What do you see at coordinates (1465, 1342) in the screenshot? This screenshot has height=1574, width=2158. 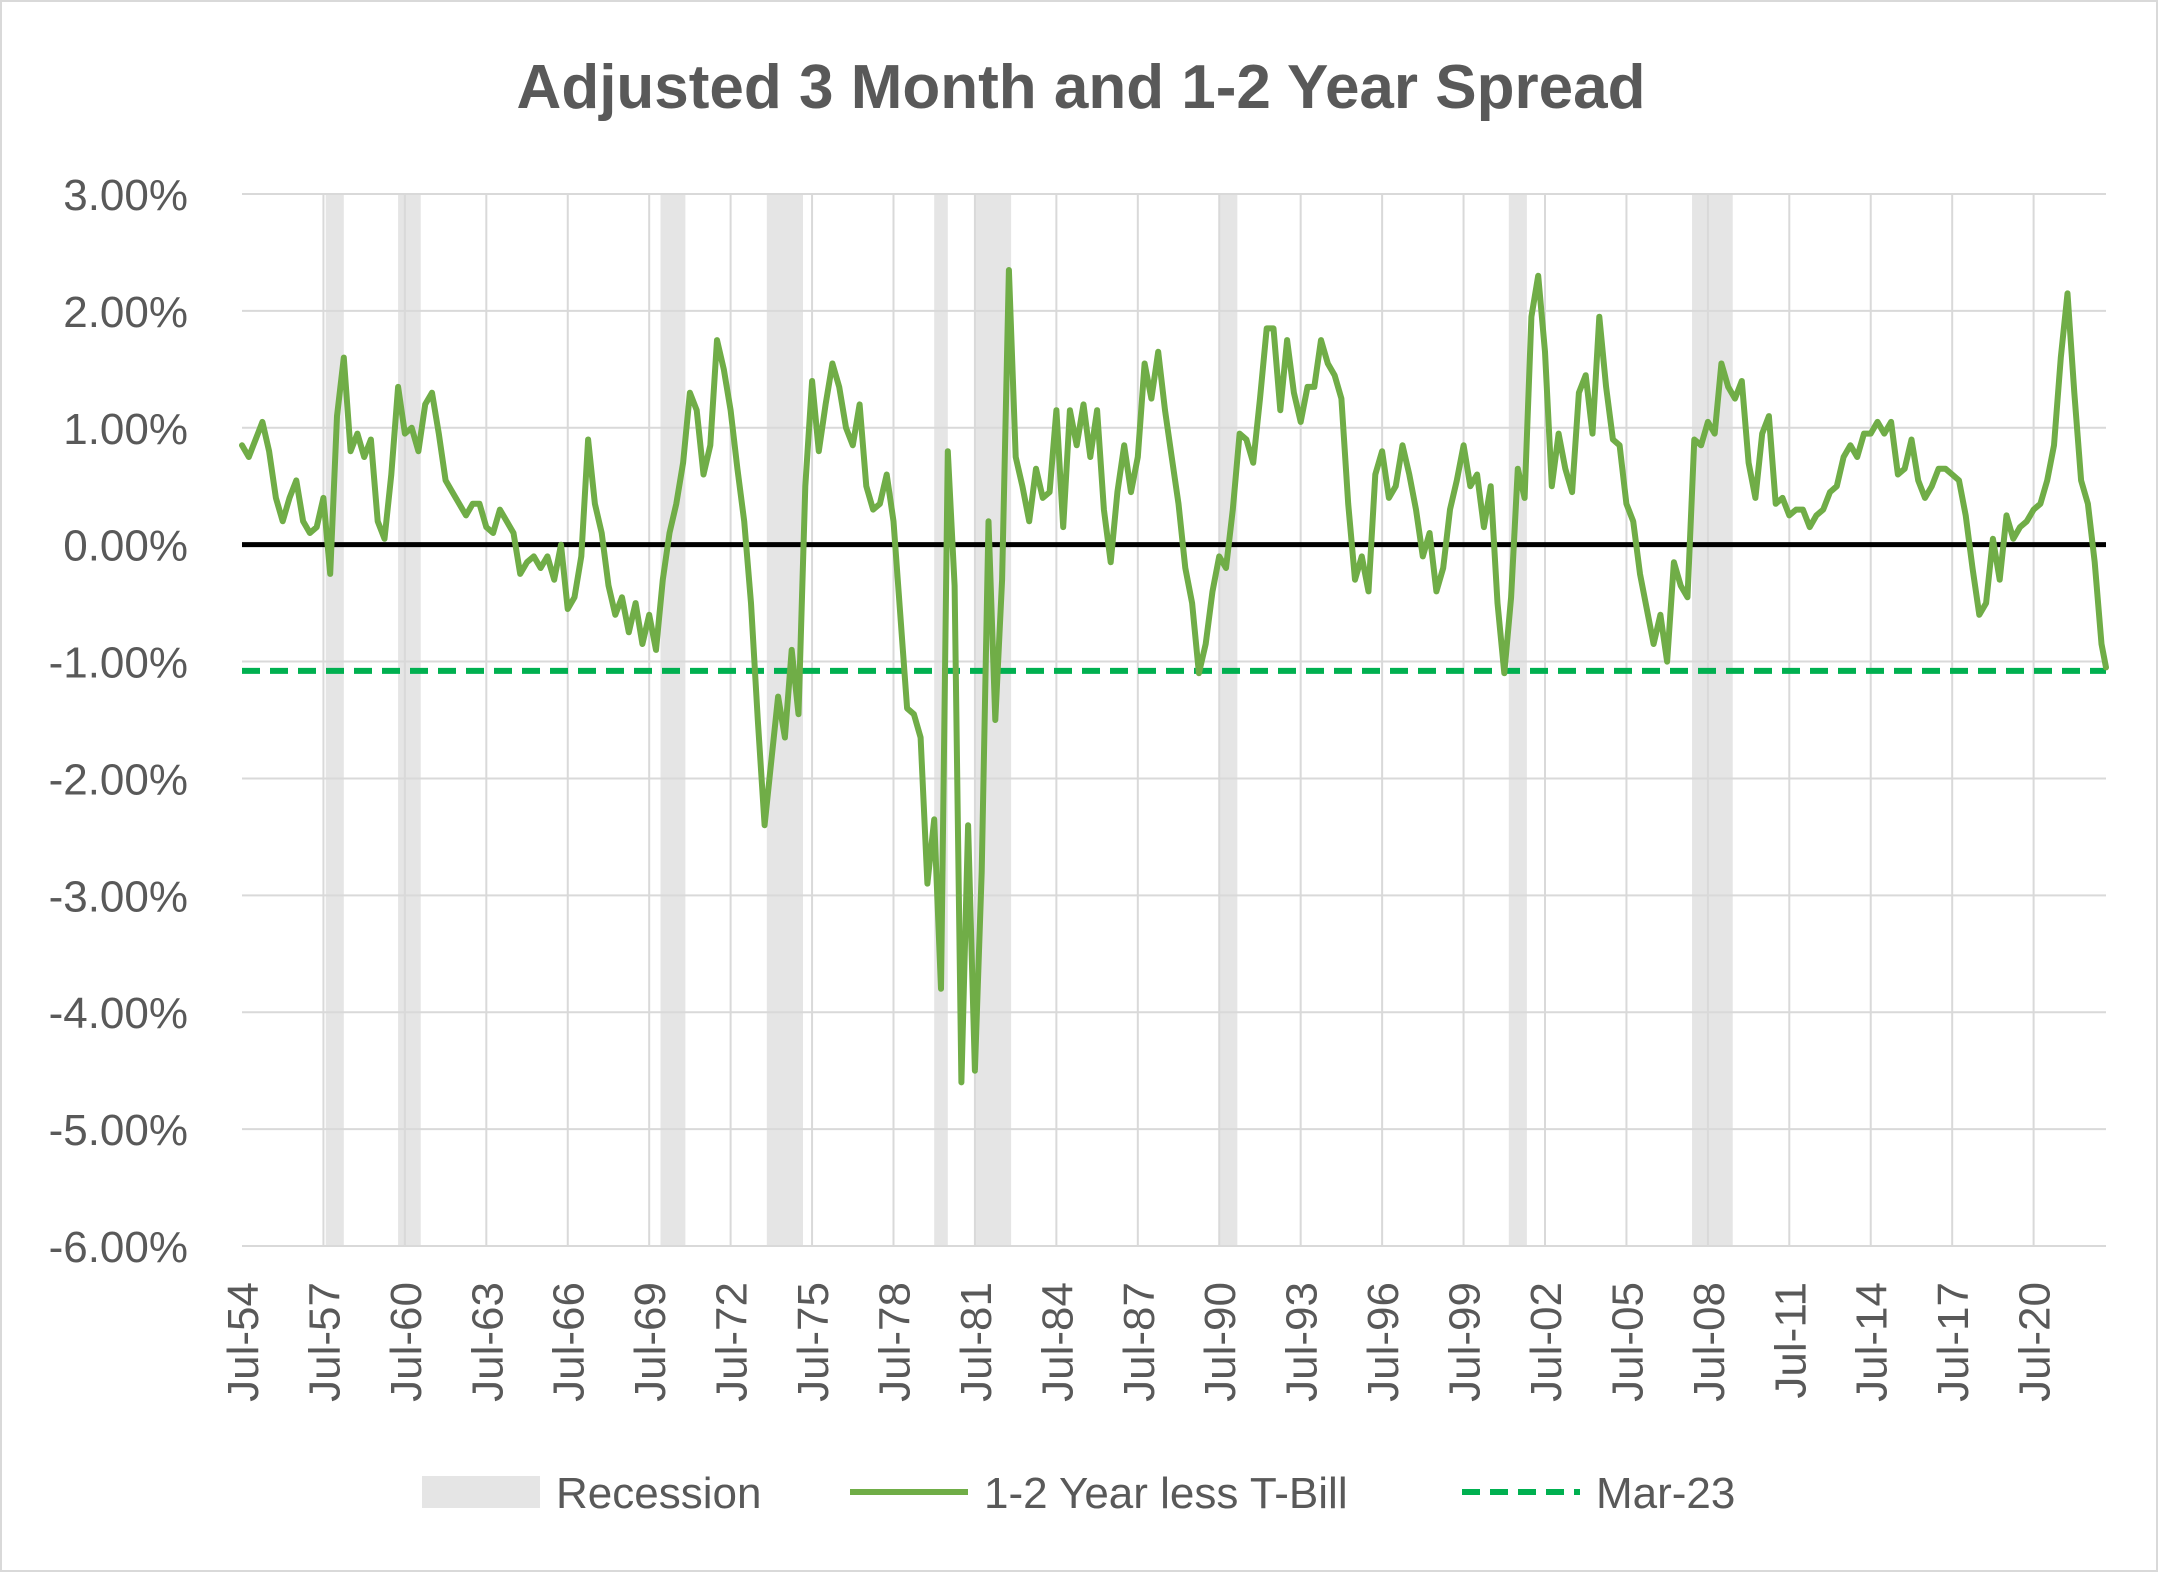 I see `x-tick-label: Jul-99` at bounding box center [1465, 1342].